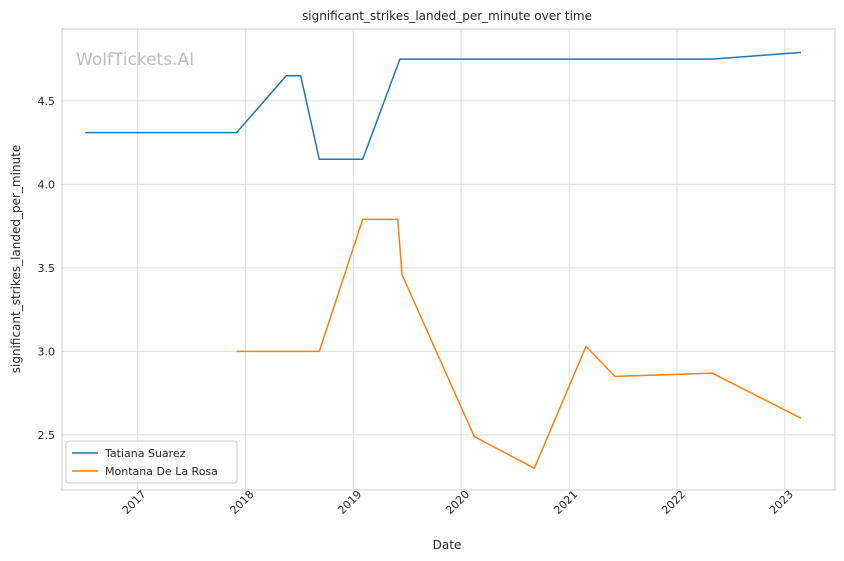 The image size is (844, 561). I want to click on x-axis-label: Date, so click(447, 545).